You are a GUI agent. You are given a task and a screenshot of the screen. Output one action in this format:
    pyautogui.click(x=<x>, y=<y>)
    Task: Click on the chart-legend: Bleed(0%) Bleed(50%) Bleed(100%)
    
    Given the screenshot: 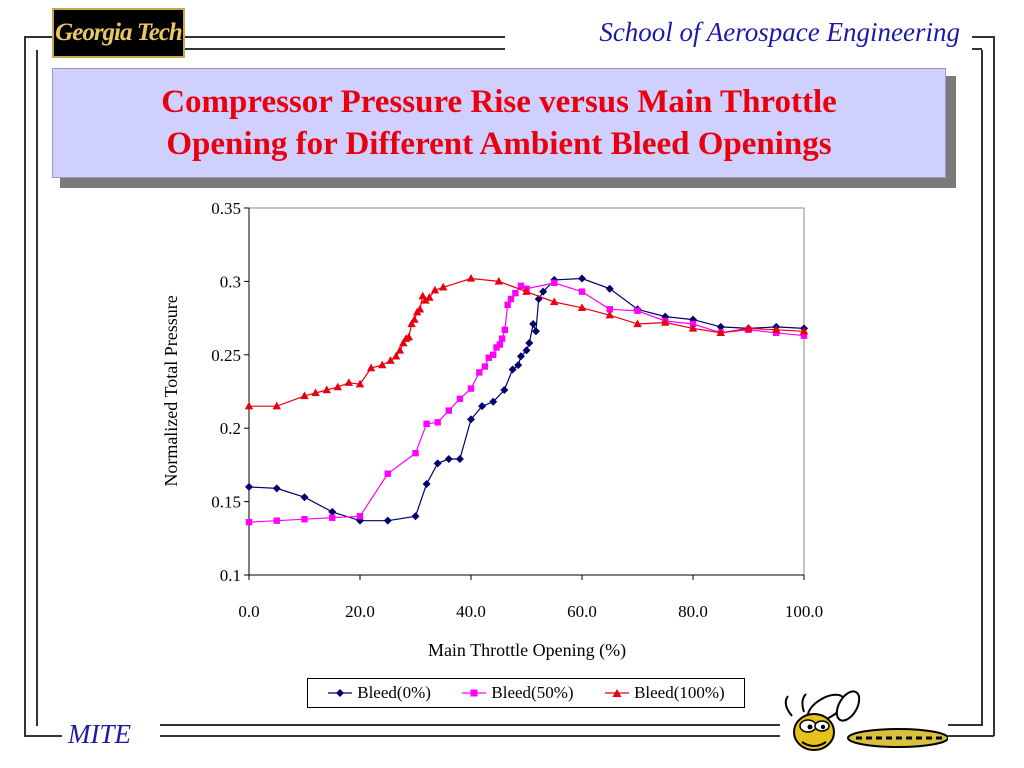 What is the action you would take?
    pyautogui.click(x=526, y=693)
    